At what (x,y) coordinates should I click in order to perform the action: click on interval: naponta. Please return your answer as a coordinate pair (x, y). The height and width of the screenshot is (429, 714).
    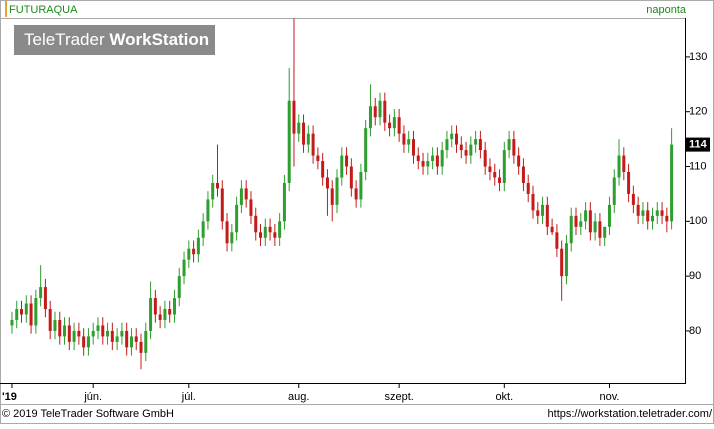
    Looking at the image, I should click on (666, 10).